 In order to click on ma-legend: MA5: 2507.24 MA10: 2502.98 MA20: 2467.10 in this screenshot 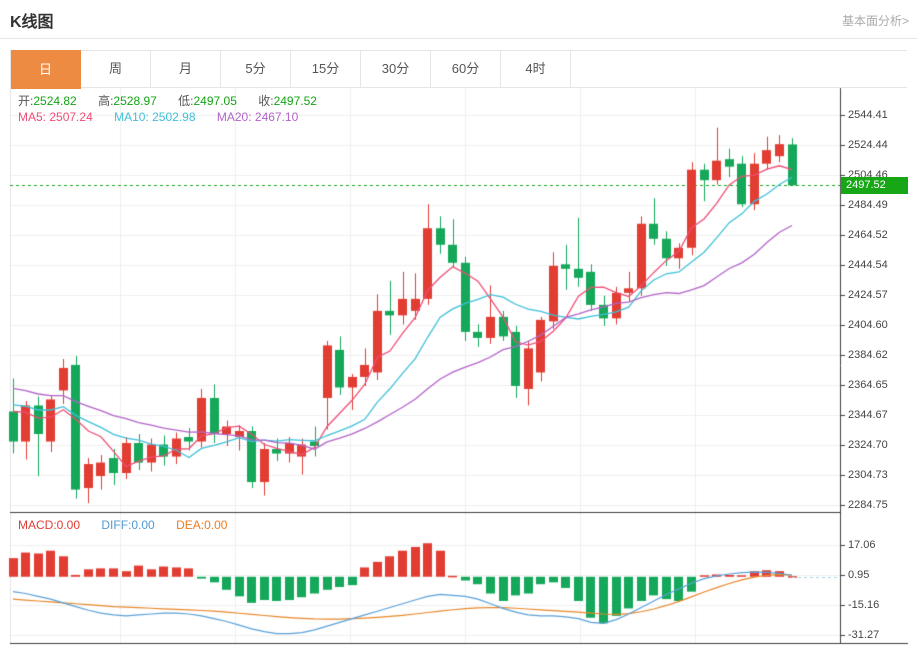, I will do `click(158, 117)`.